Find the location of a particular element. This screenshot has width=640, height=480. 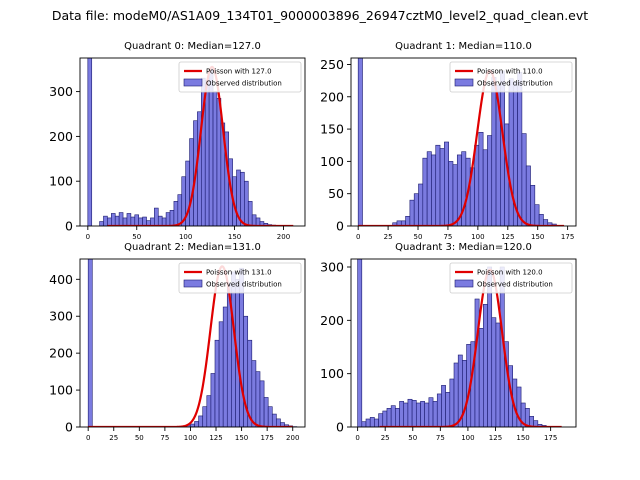

legend: Poisson with 131.0 Observed distribution is located at coordinates (240, 278).